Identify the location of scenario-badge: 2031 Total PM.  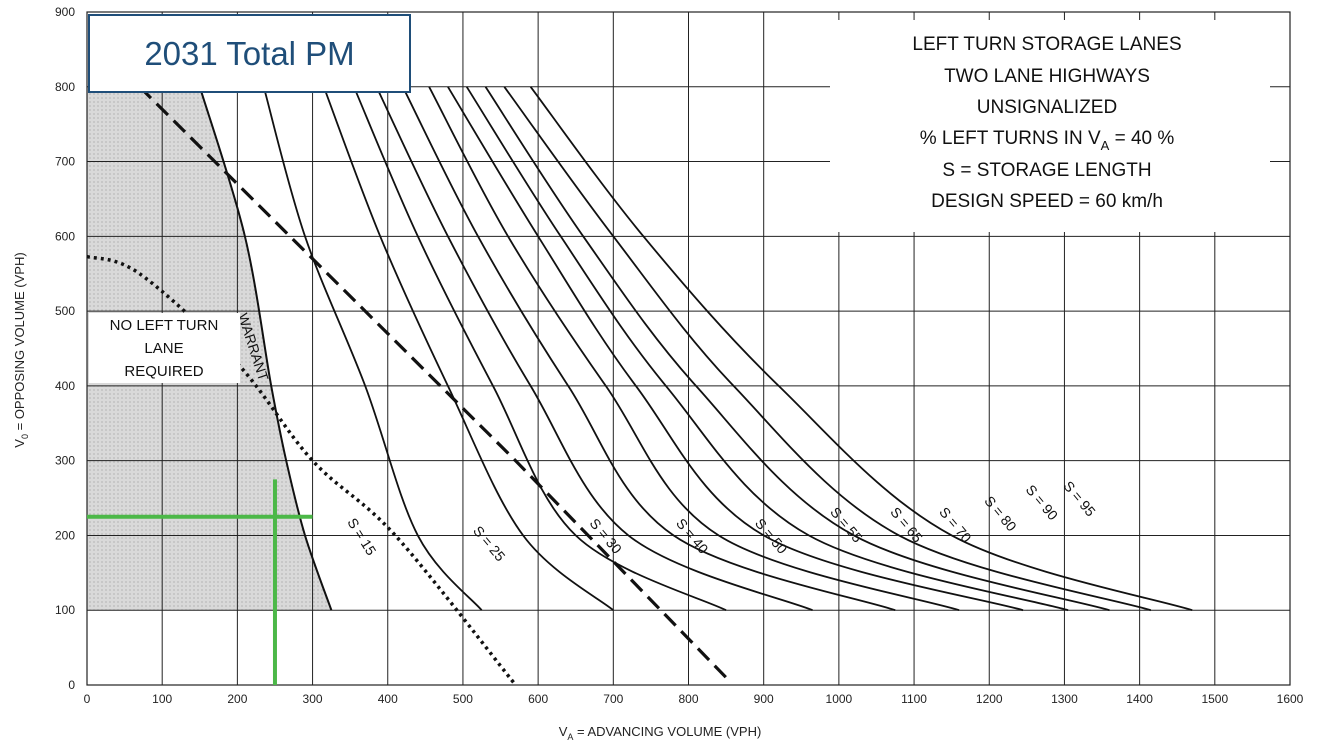
(249, 53).